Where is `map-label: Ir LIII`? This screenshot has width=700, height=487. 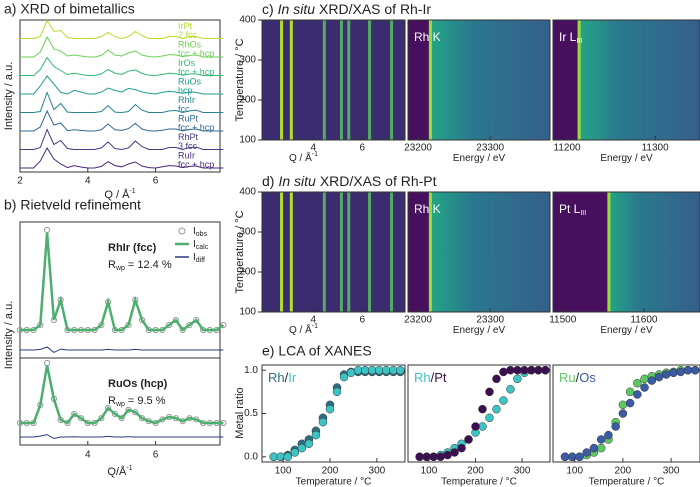 map-label: Ir LIII is located at coordinates (570, 37).